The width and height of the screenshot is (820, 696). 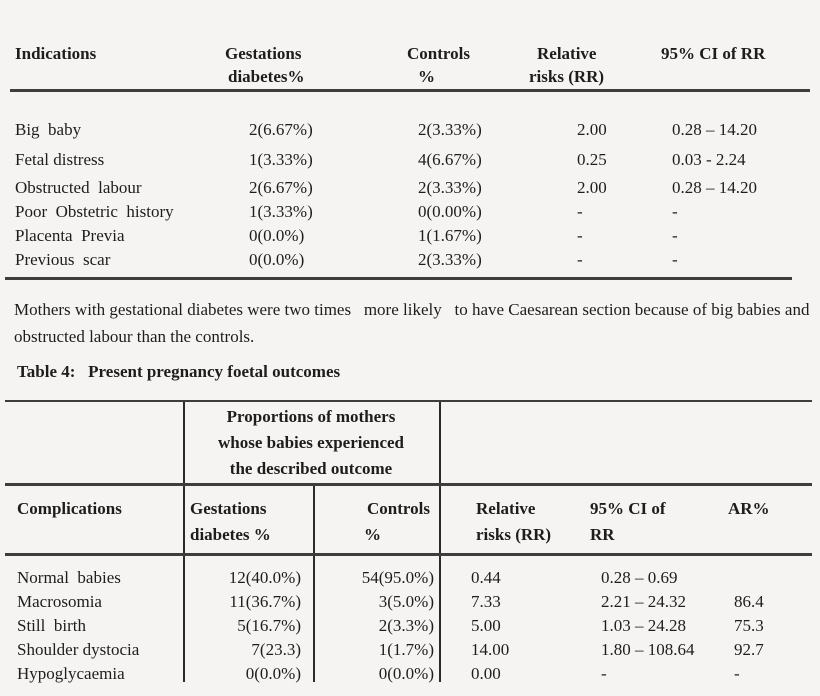 I want to click on column-header-complications: Complications, so click(x=94, y=522).